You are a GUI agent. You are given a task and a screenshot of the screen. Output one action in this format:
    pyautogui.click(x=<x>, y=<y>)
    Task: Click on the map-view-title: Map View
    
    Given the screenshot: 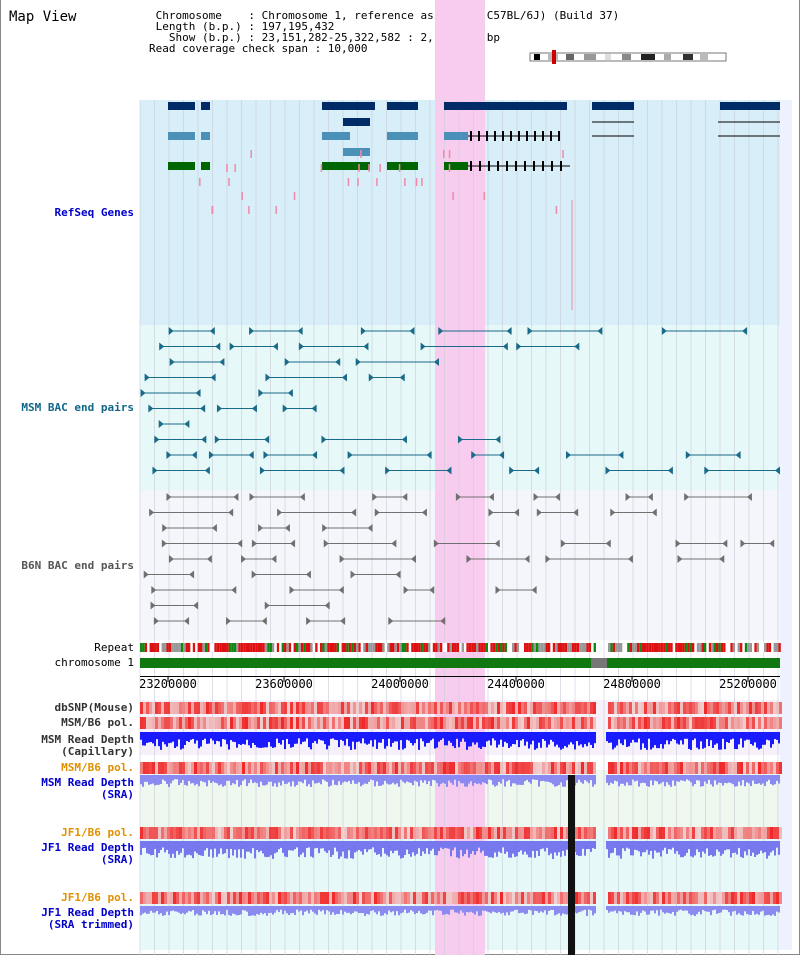 What is the action you would take?
    pyautogui.click(x=43, y=17)
    